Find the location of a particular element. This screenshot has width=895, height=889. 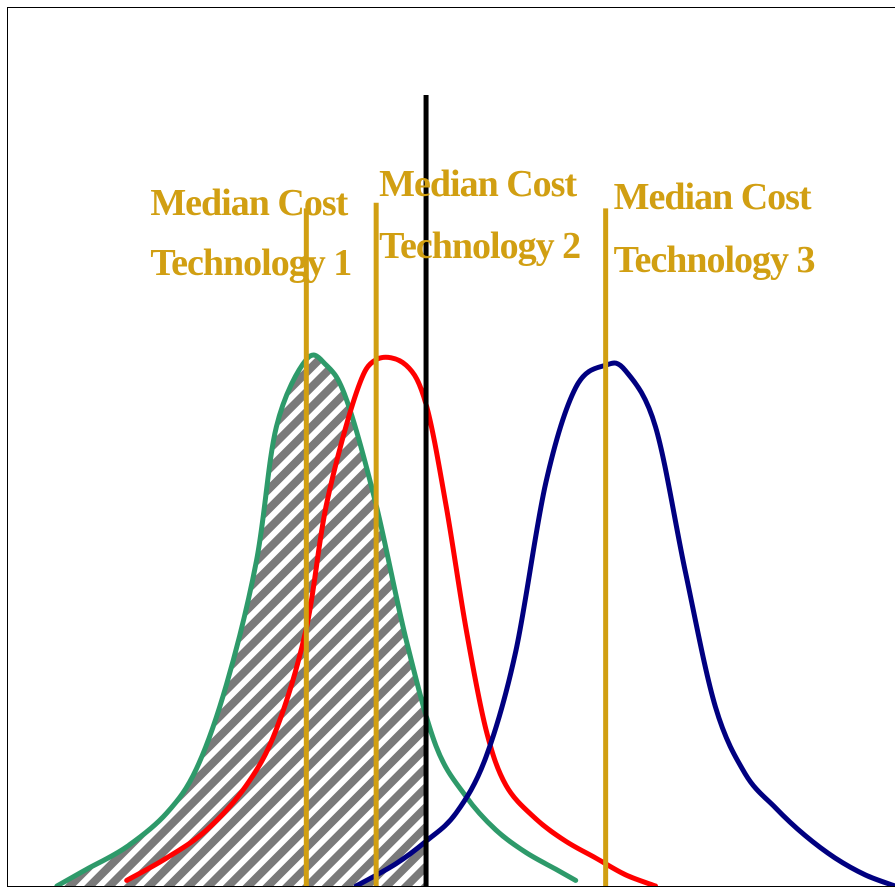

median-label-2-line1: Median Cost is located at coordinates (478, 184).